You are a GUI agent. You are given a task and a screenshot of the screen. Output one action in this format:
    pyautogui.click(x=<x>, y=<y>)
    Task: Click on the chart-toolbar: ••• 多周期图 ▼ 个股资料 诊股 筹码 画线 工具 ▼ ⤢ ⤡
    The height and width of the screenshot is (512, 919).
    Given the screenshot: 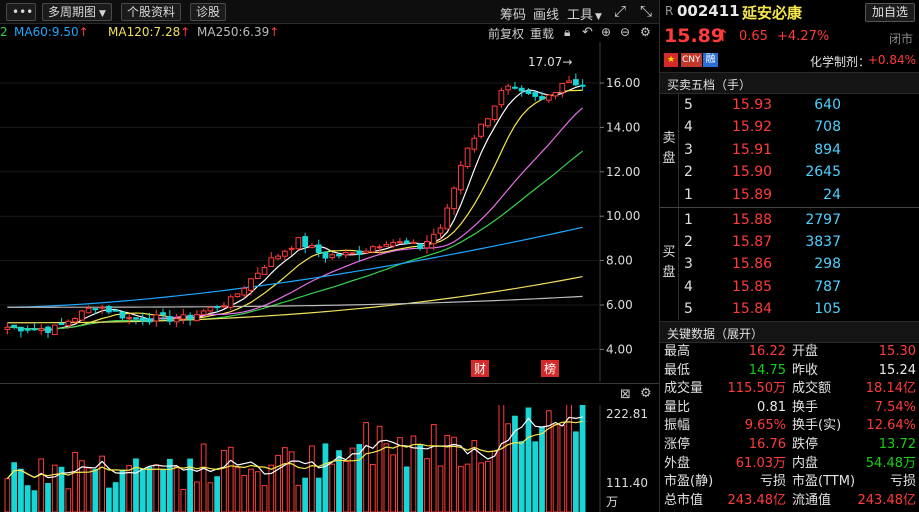 What is the action you would take?
    pyautogui.click(x=330, y=12)
    